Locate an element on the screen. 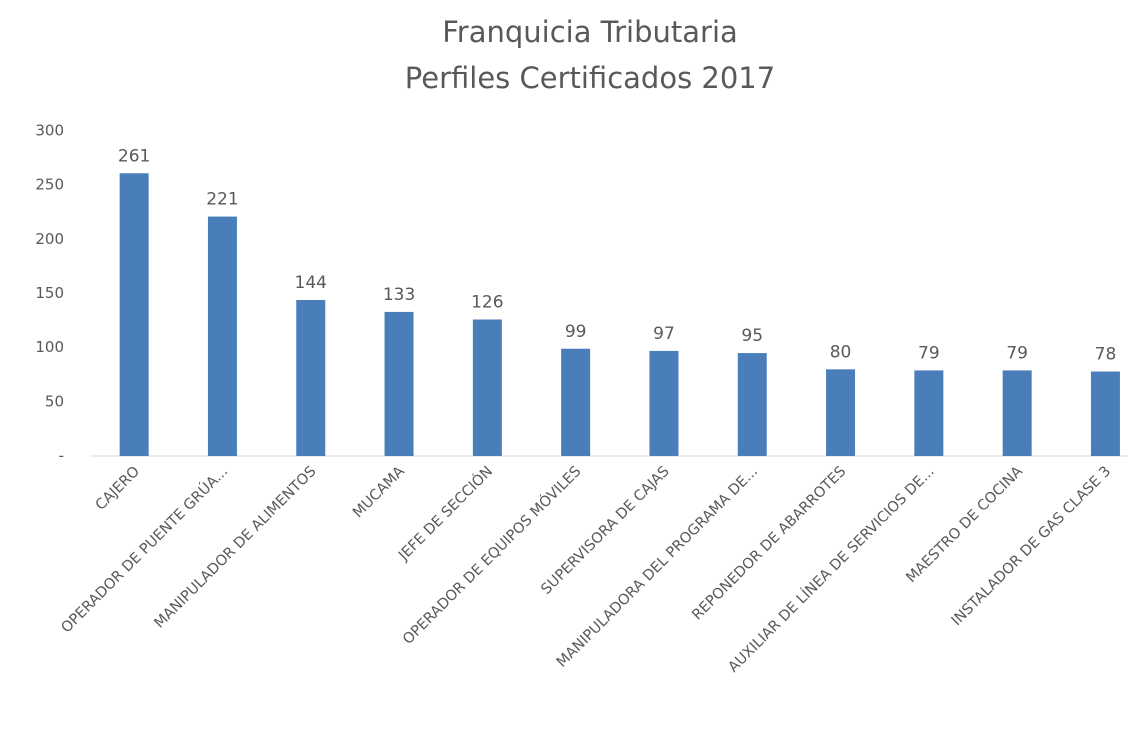 This screenshot has width=1128, height=731. y-tick-label: 100 is located at coordinates (49, 347).